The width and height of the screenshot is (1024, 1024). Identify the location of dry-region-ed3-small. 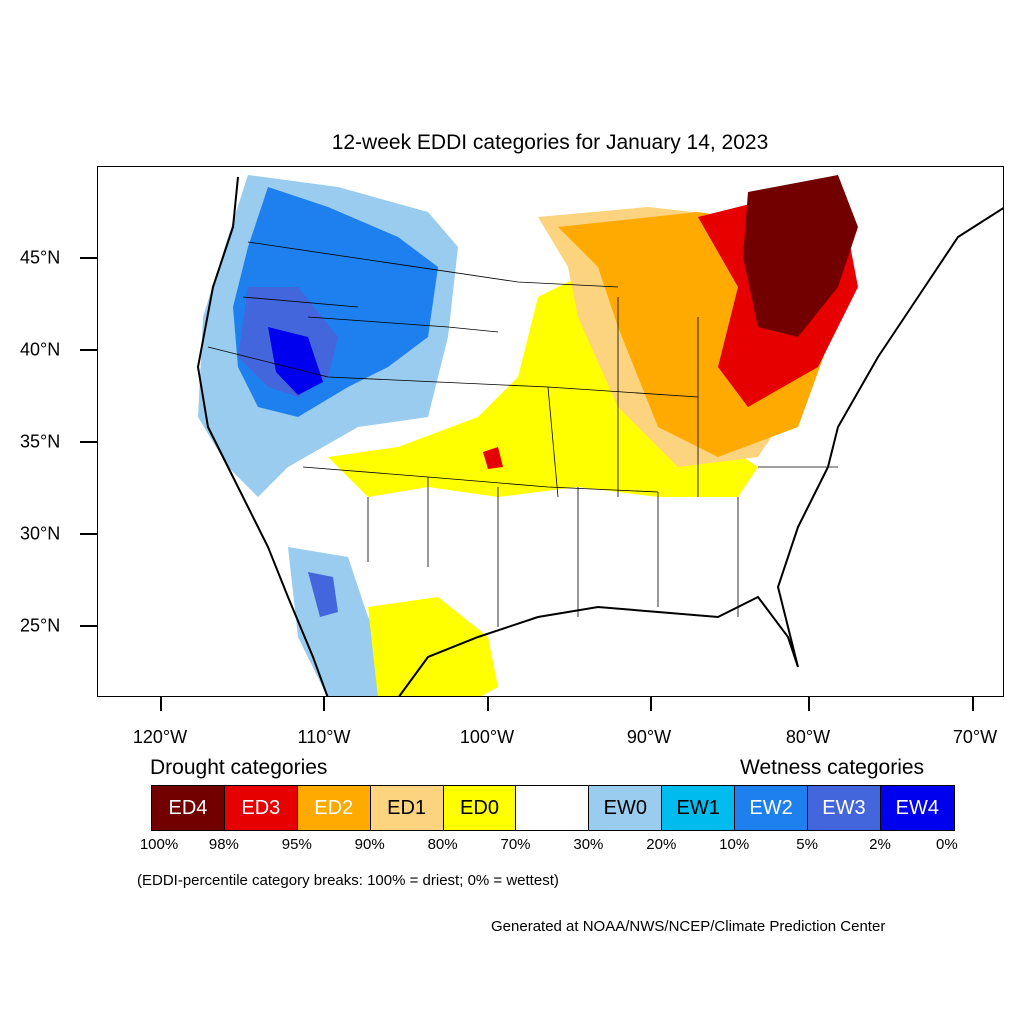
(493, 458).